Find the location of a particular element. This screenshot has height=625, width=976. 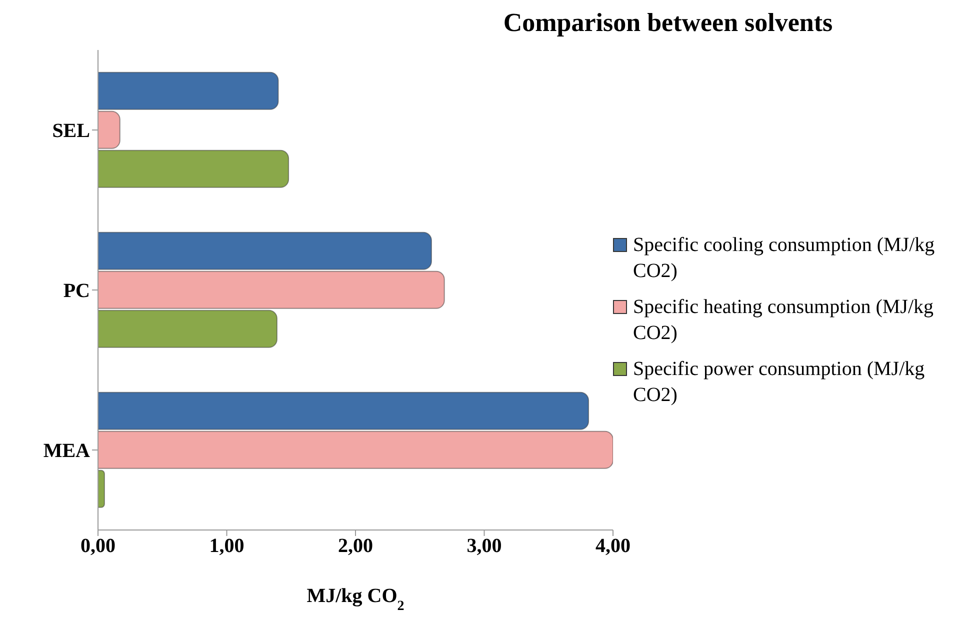

x-tick-label: 2,00 is located at coordinates (355, 546).